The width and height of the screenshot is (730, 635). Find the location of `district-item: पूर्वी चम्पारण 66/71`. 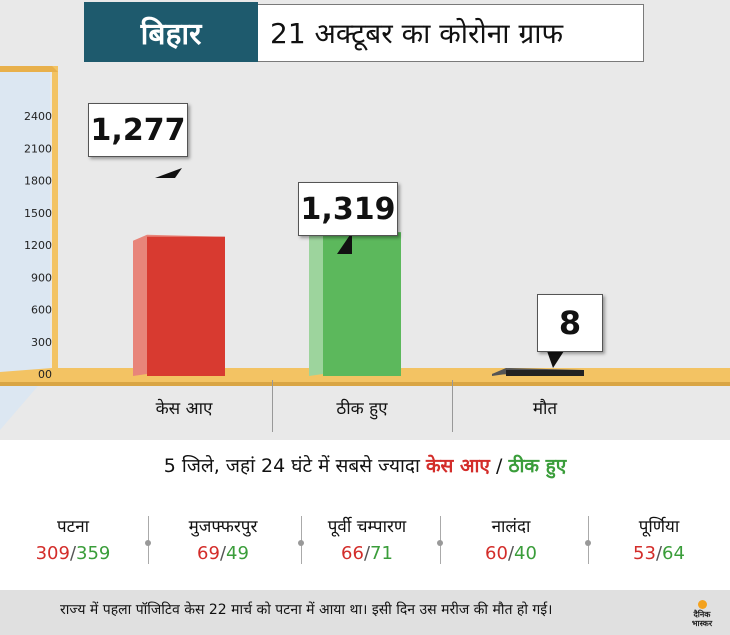

district-item: पूर्वी चम्पारण 66/71 is located at coordinates (367, 539).